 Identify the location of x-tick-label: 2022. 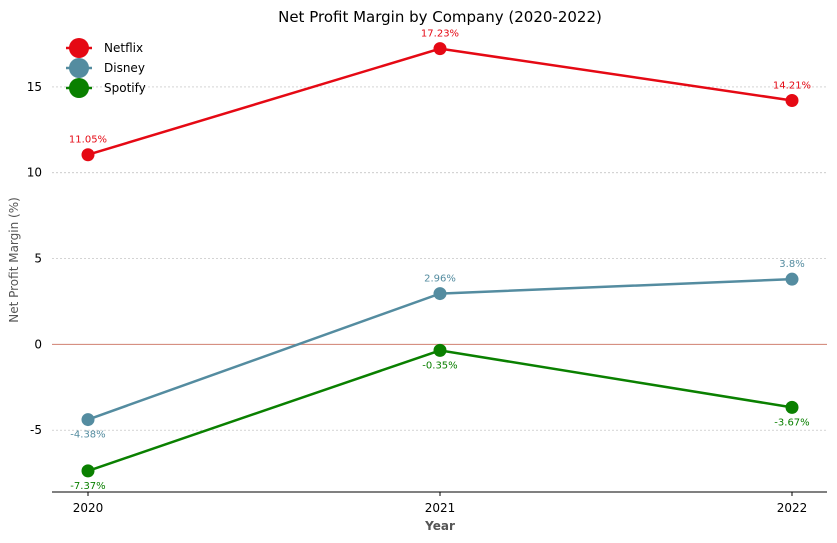
(792, 508).